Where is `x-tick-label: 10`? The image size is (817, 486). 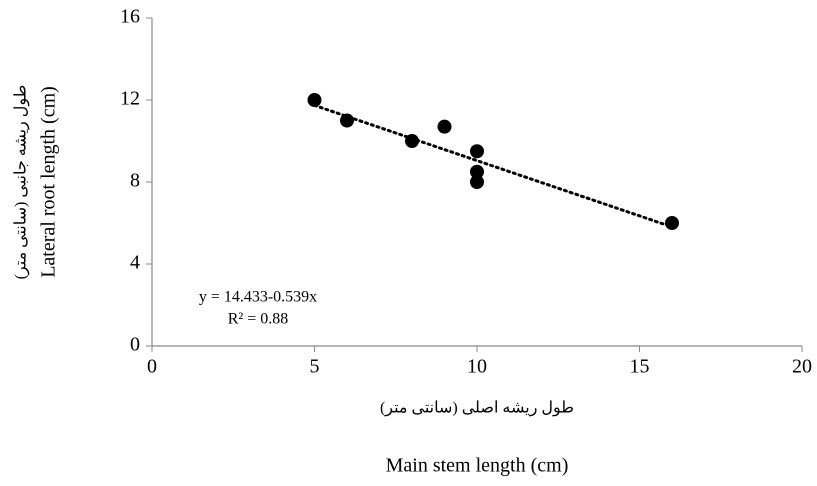
x-tick-label: 10 is located at coordinates (477, 367).